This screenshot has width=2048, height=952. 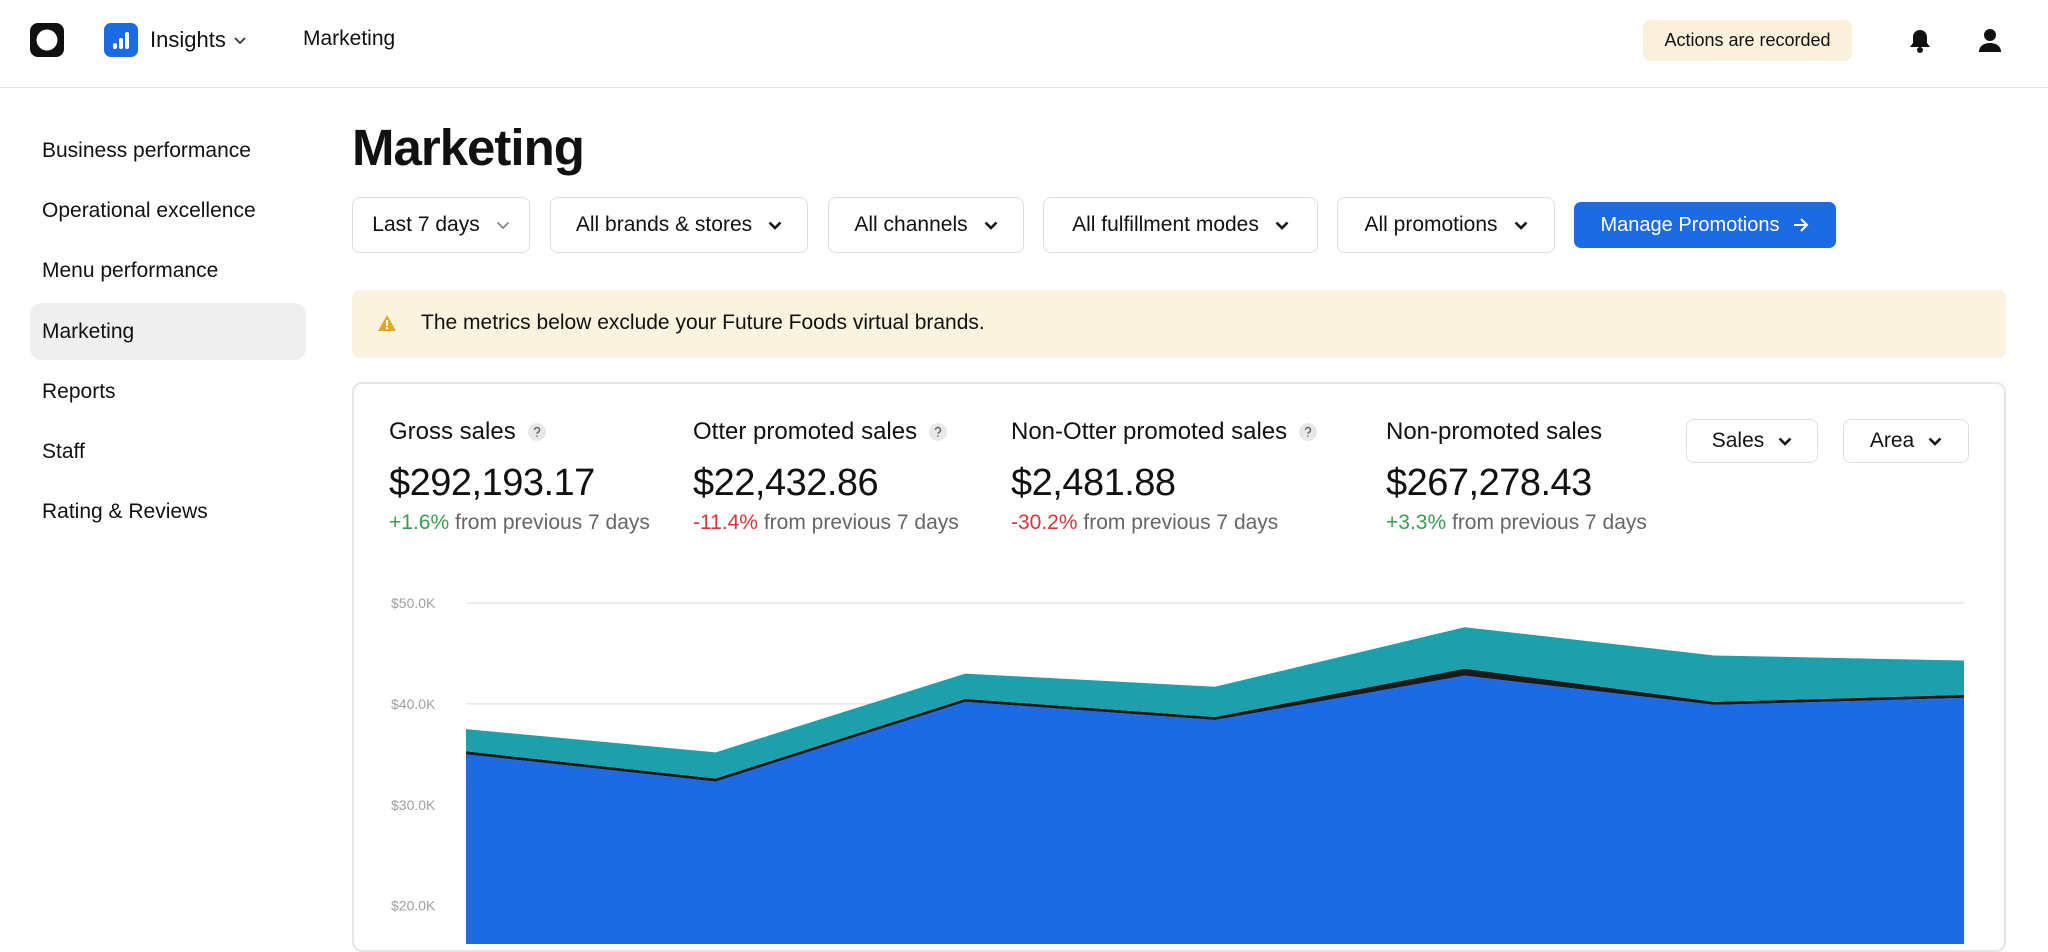 What do you see at coordinates (130, 270) in the screenshot?
I see `sidebar-item: Menu performance` at bounding box center [130, 270].